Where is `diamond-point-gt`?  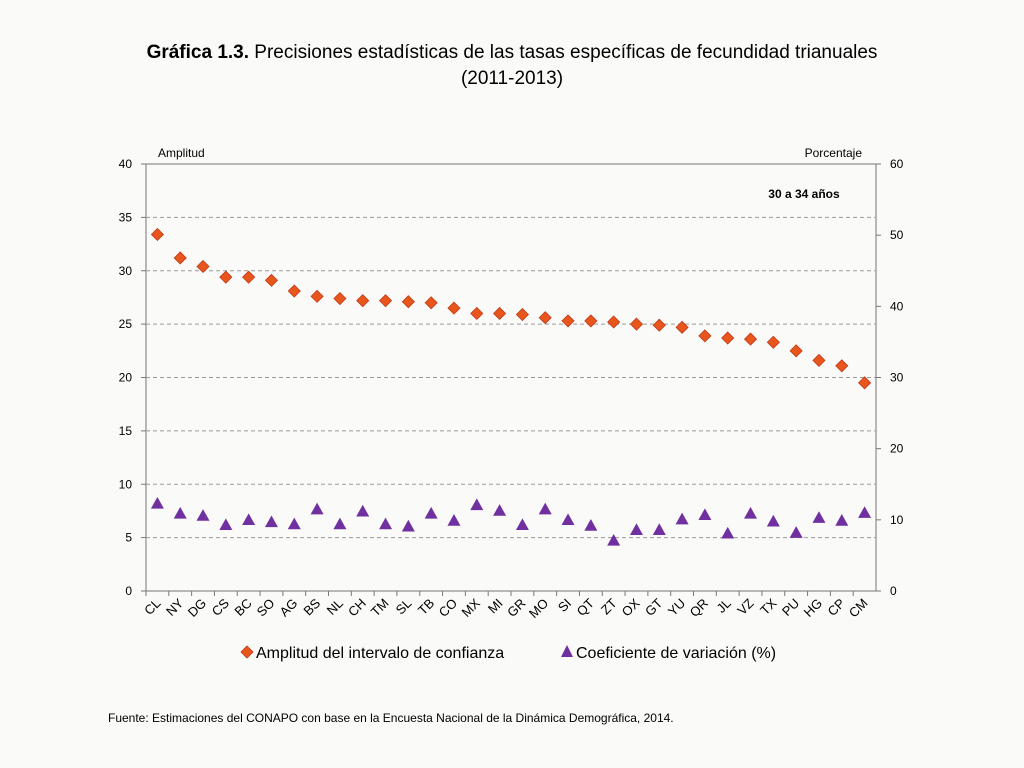
diamond-point-gt is located at coordinates (659, 325).